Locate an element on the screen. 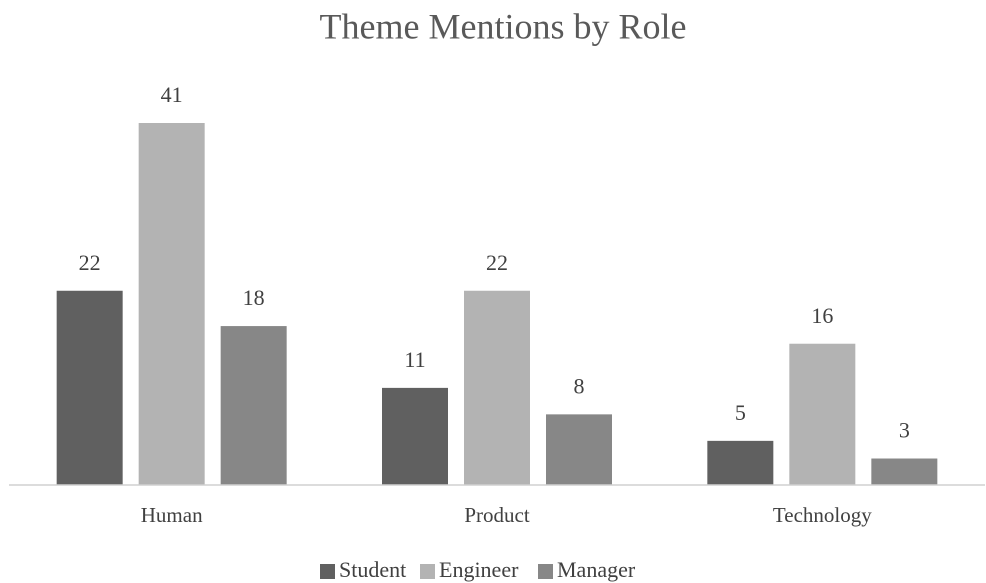  chart-title: Theme Mentions by Role is located at coordinates (503, 26).